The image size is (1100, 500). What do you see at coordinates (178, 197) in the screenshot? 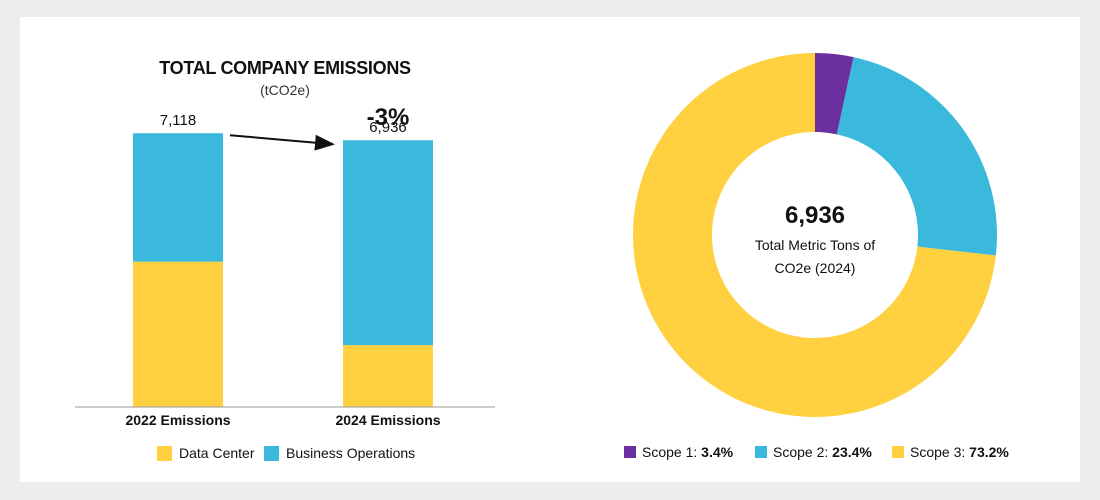
I see `bar-business-operations-2022` at bounding box center [178, 197].